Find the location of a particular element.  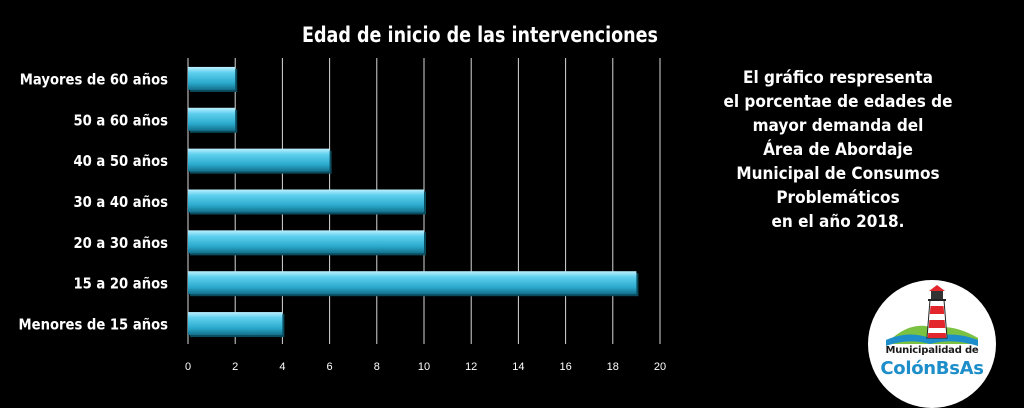

x-tick-label: 8 is located at coordinates (377, 367).